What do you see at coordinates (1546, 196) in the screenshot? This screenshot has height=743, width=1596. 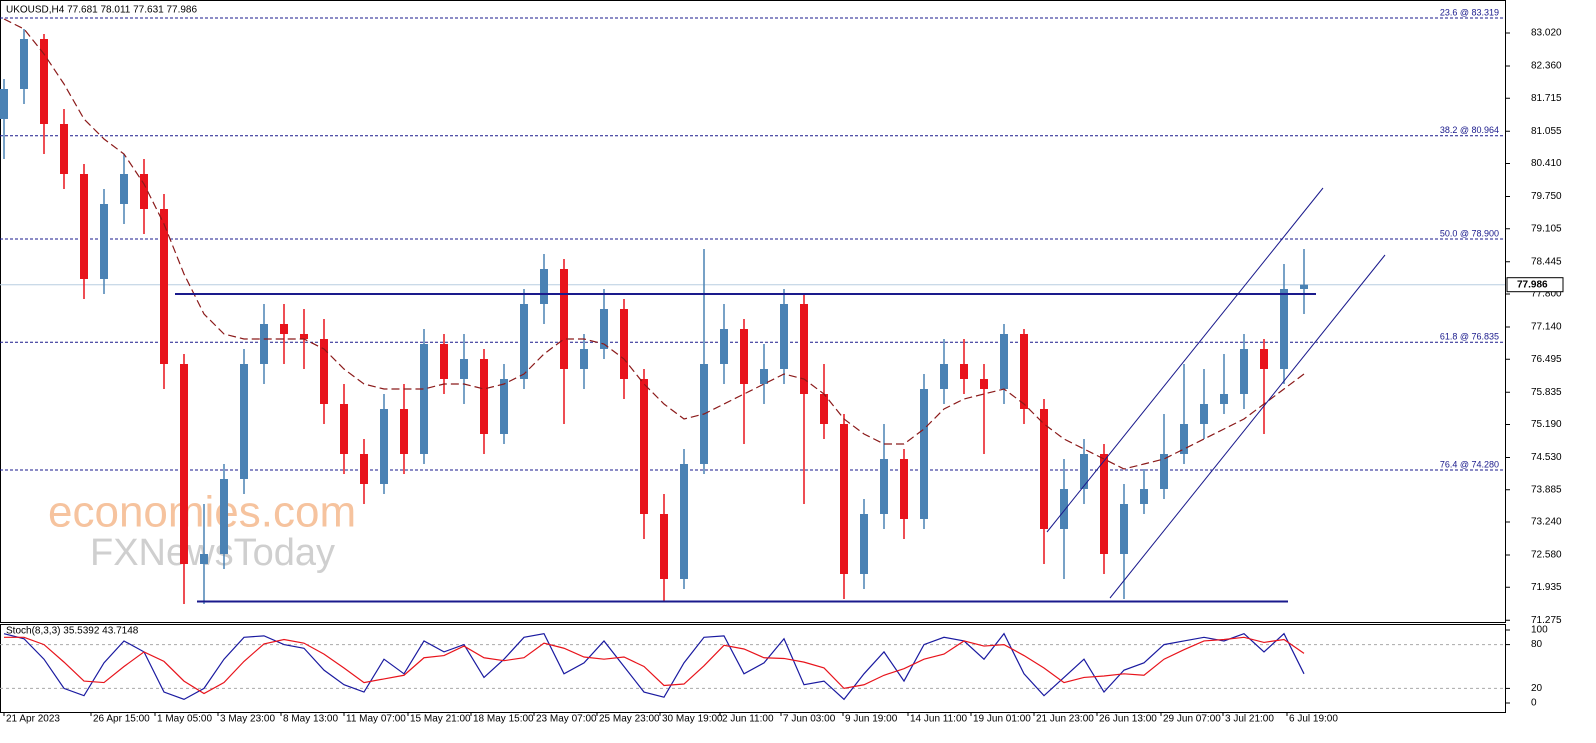 I see `y-tick-label: 79.750` at bounding box center [1546, 196].